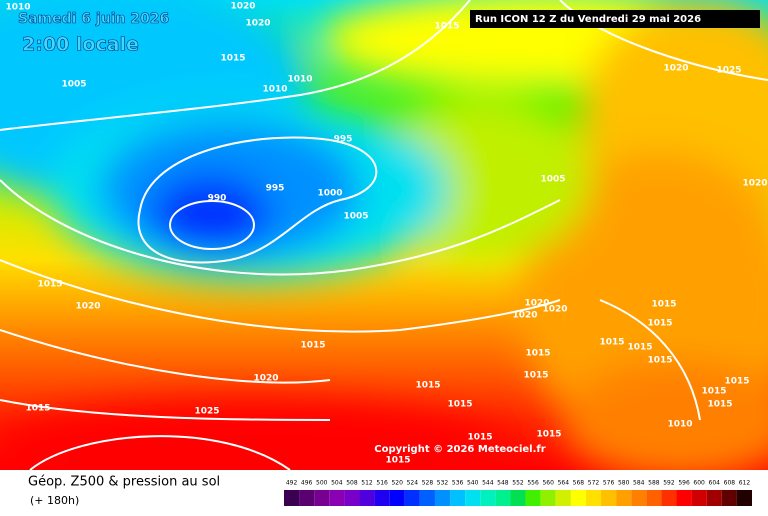 The image size is (768, 516). I want to click on scale-label: 528, so click(428, 483).